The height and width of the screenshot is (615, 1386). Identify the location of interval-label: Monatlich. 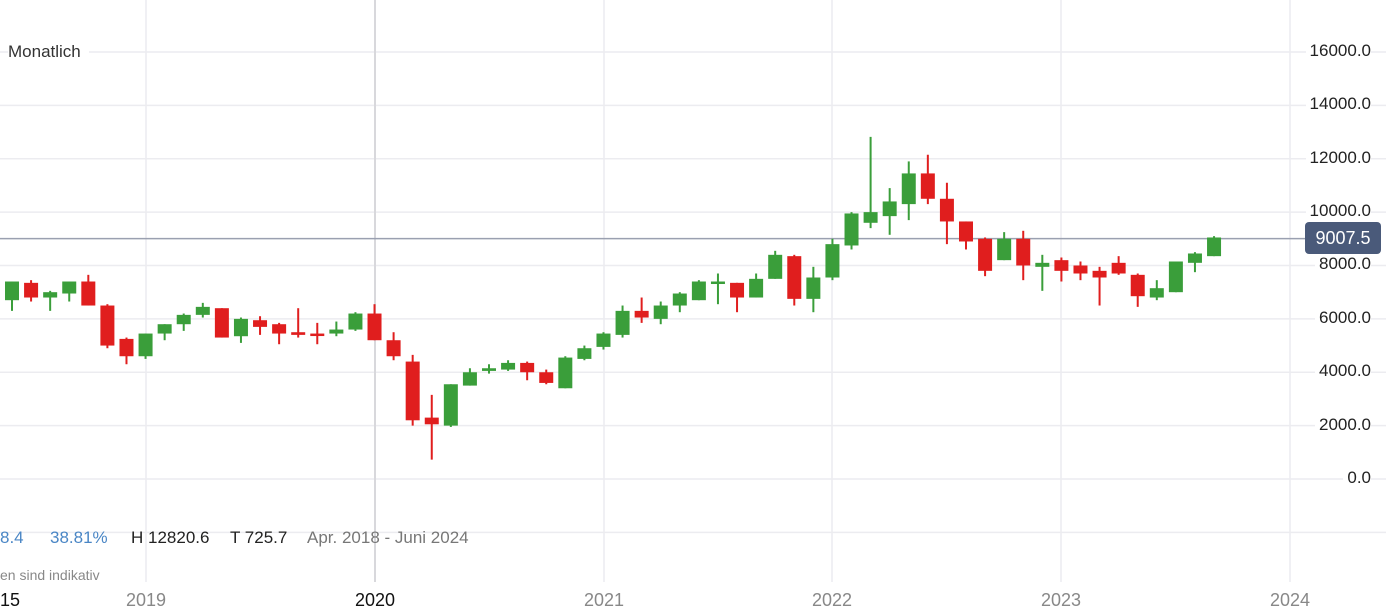
(48, 52).